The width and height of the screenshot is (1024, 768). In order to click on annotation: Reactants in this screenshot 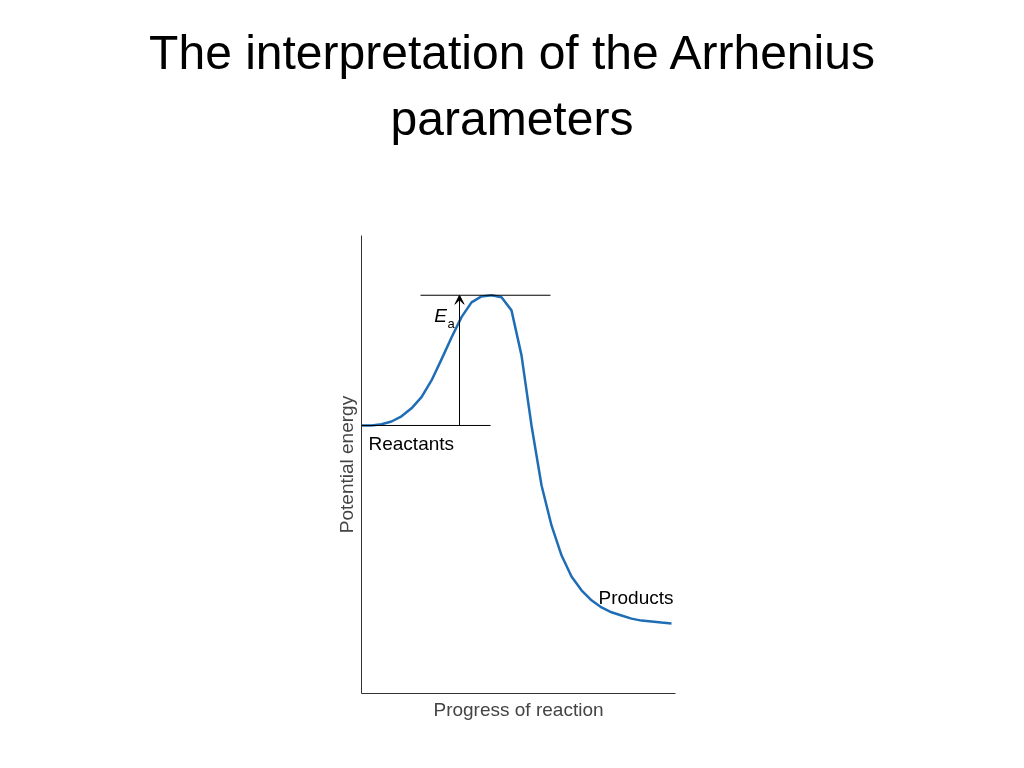, I will do `click(411, 443)`.